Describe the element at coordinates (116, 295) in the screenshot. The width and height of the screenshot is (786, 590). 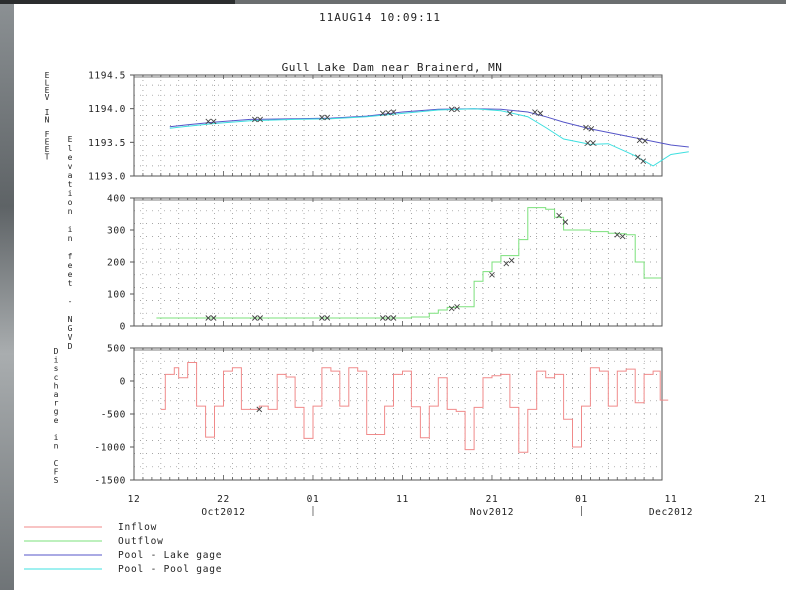
I see `y-tick-label: 100` at that location.